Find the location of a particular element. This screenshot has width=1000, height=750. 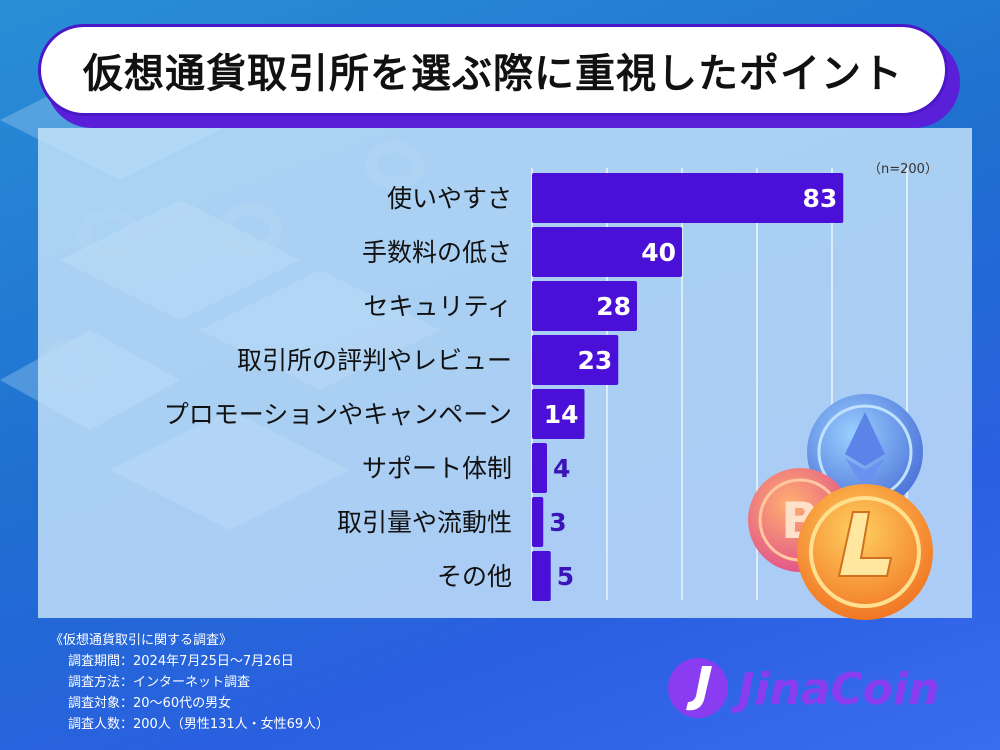

survey-target: 調査対象：20〜60代の男女 is located at coordinates (150, 703).